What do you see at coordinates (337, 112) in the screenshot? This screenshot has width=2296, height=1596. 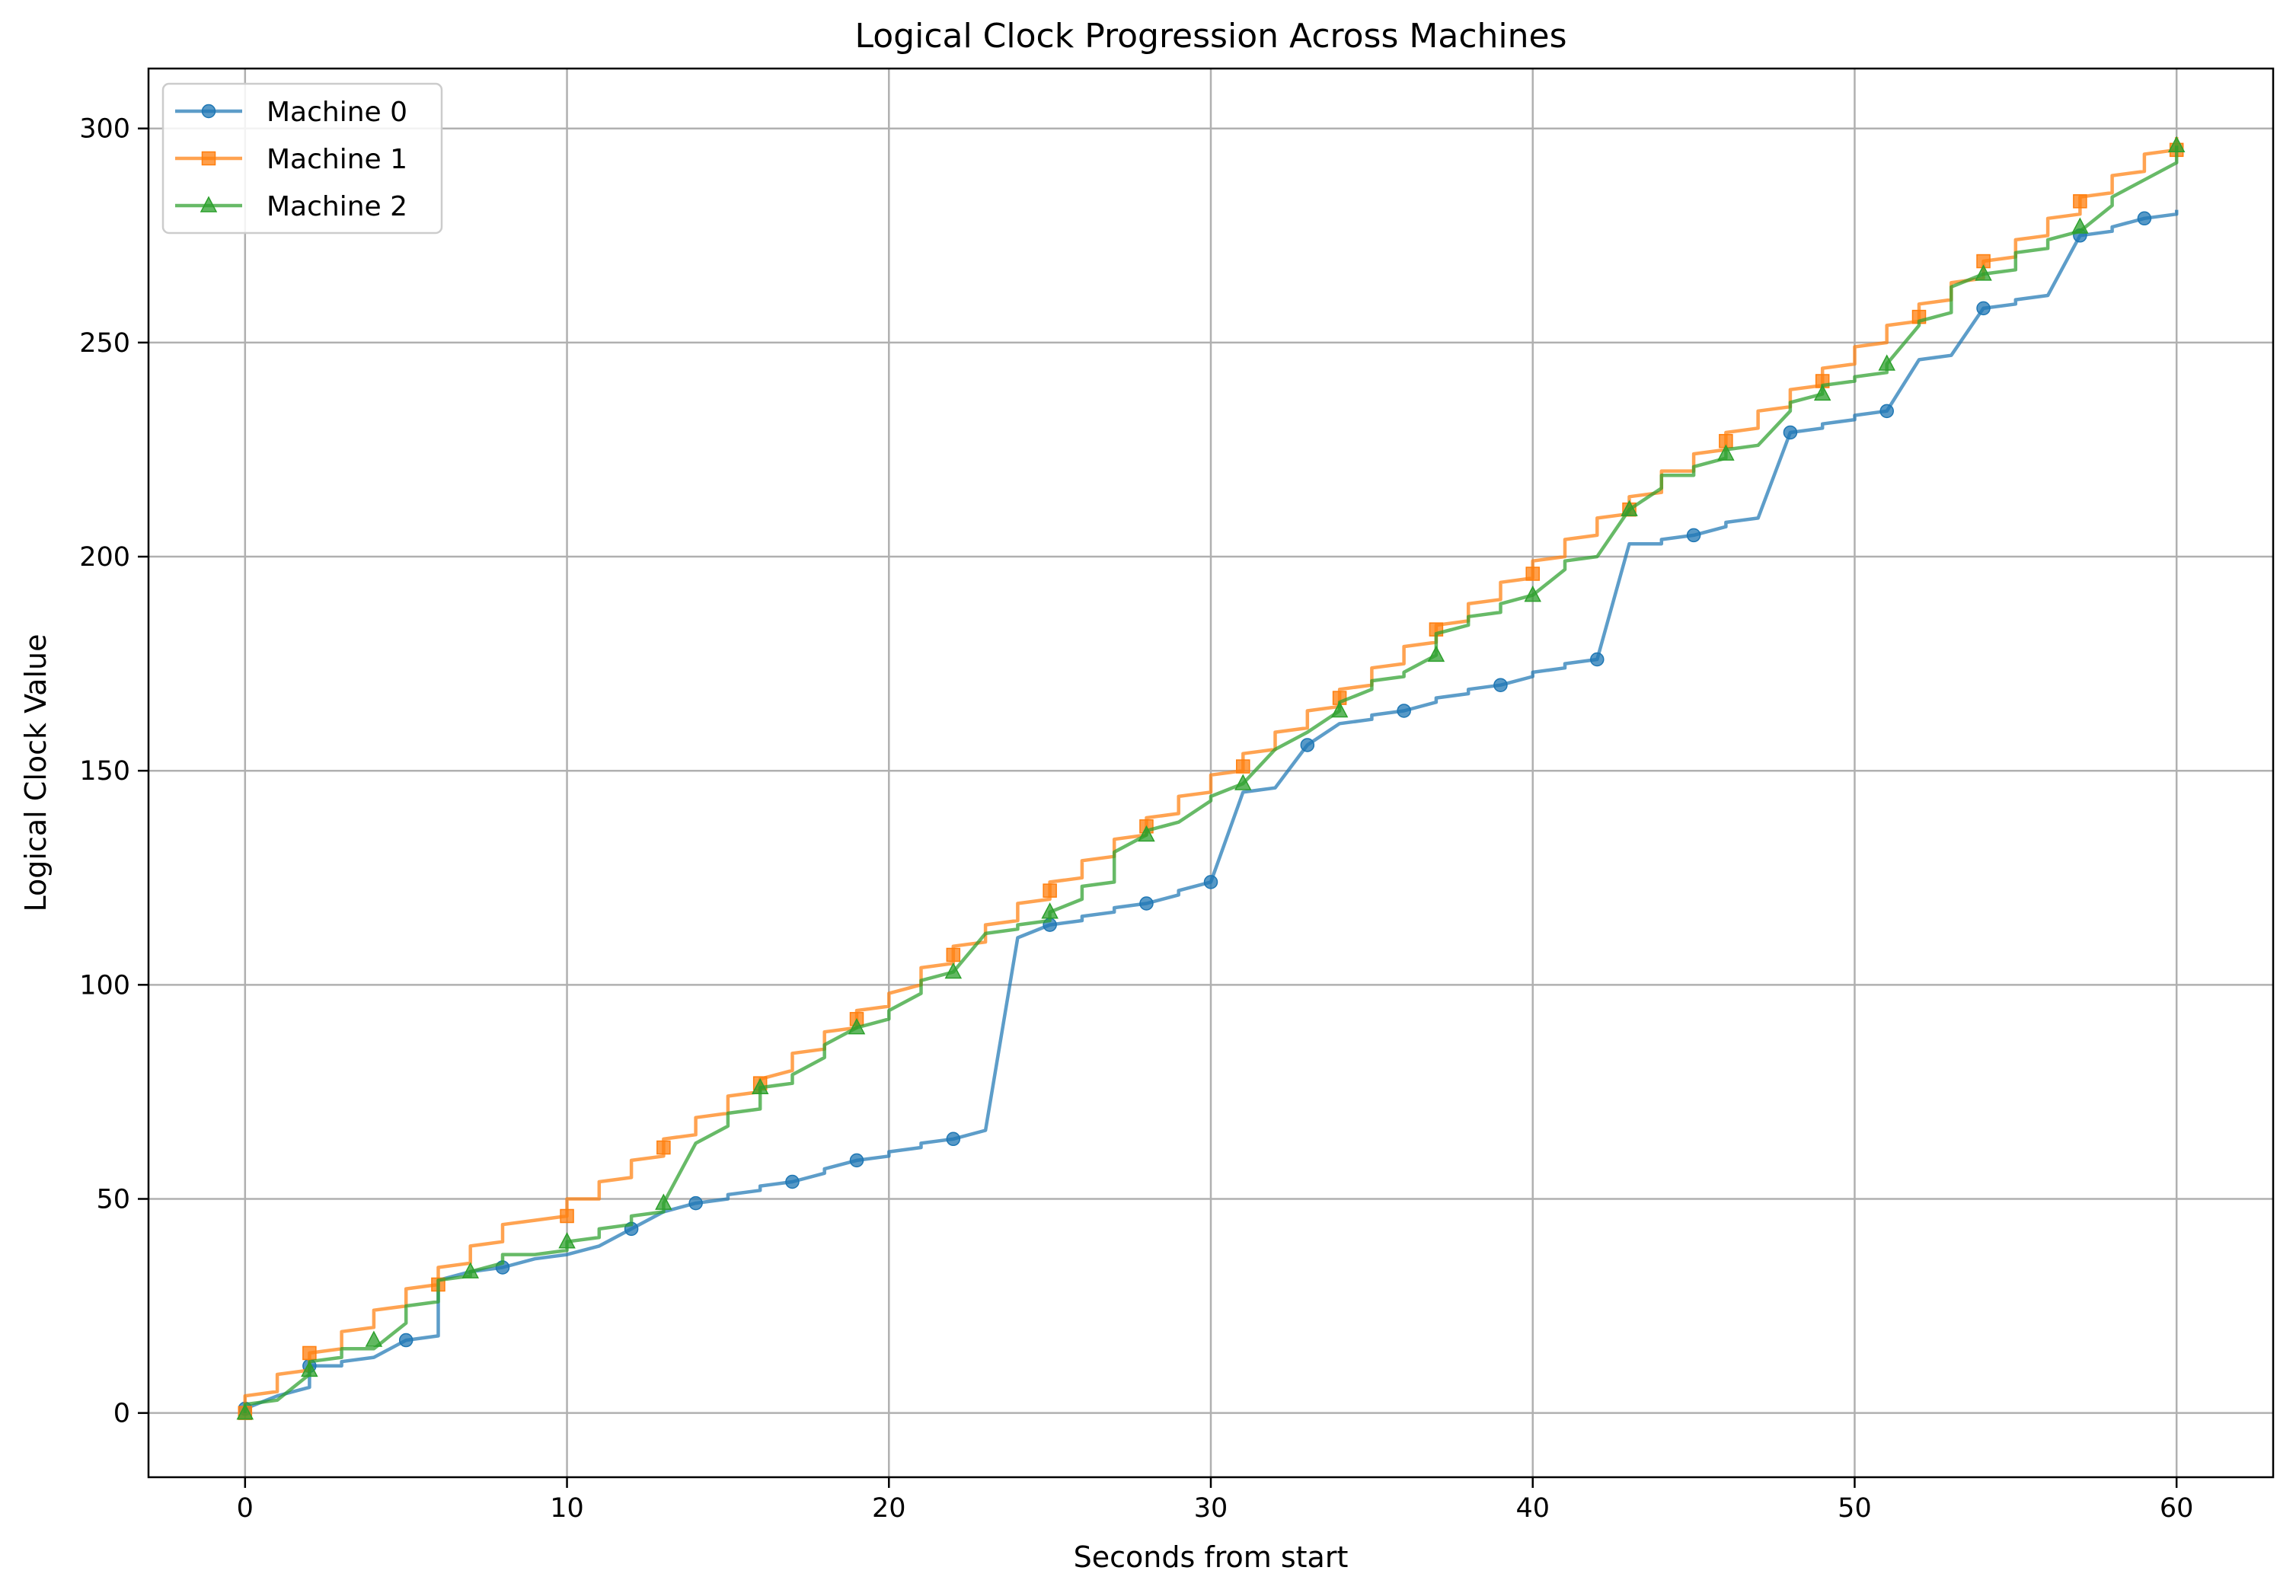 I see `legend-label: Machine 0` at bounding box center [337, 112].